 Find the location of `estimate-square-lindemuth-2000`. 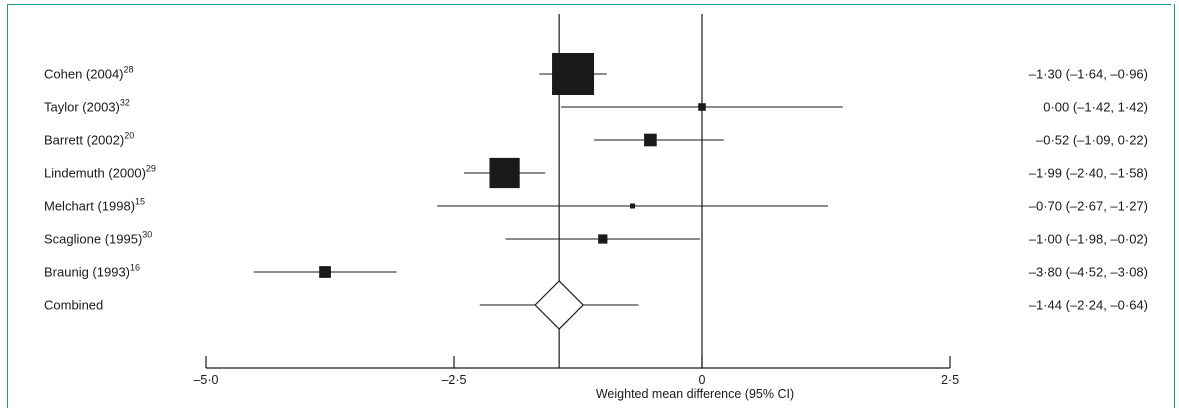

estimate-square-lindemuth-2000 is located at coordinates (504, 173).